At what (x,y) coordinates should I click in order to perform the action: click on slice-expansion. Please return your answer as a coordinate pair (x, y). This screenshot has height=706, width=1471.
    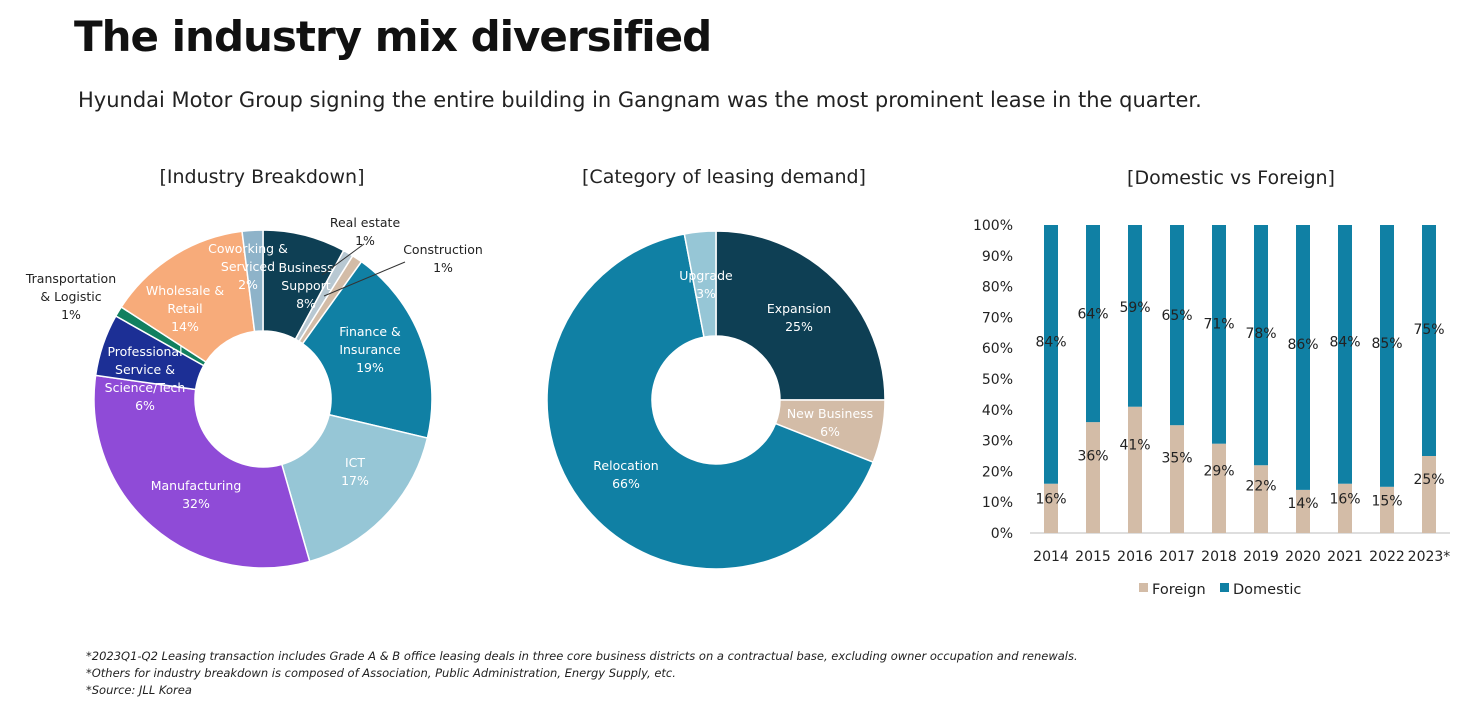
    Looking at the image, I should click on (800, 315).